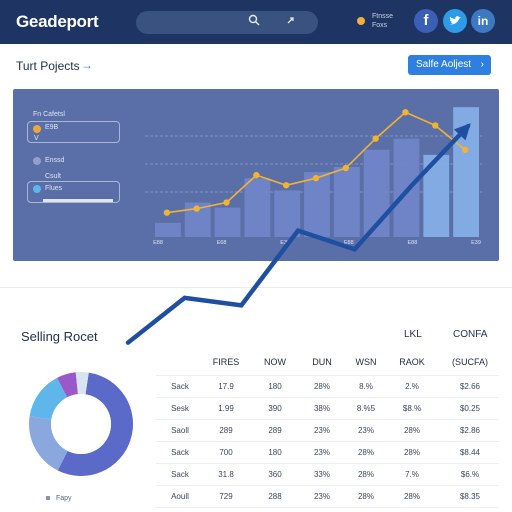 The width and height of the screenshot is (512, 512). Describe the element at coordinates (180, 430) in the screenshot. I see `table-cell: Saoll` at that location.